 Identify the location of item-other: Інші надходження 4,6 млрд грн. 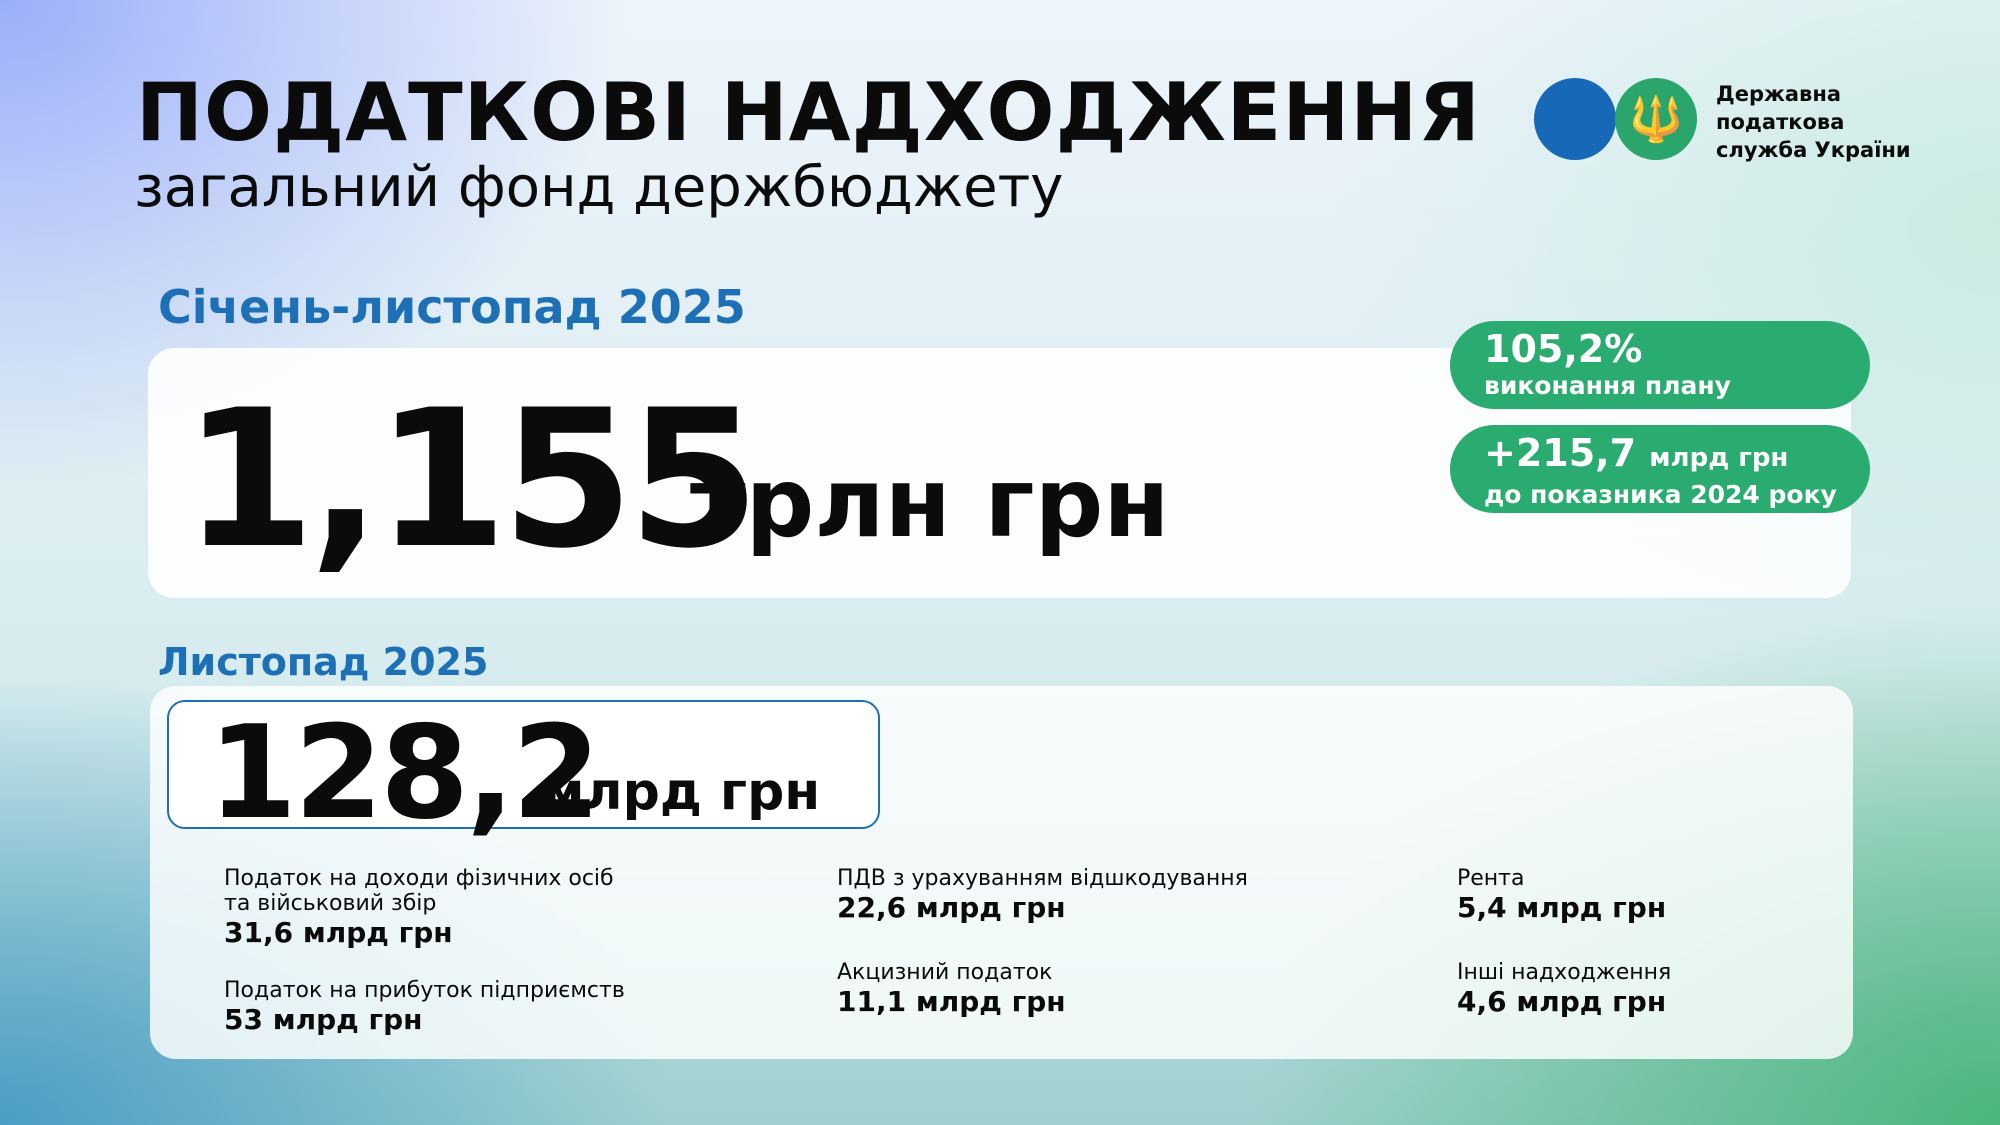
(1564, 989).